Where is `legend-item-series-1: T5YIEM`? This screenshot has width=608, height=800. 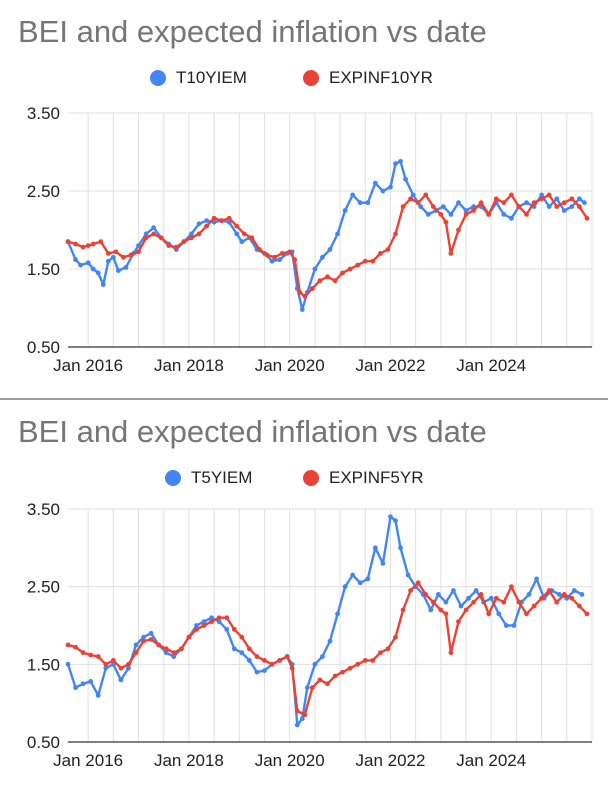 legend-item-series-1: T5YIEM is located at coordinates (208, 478).